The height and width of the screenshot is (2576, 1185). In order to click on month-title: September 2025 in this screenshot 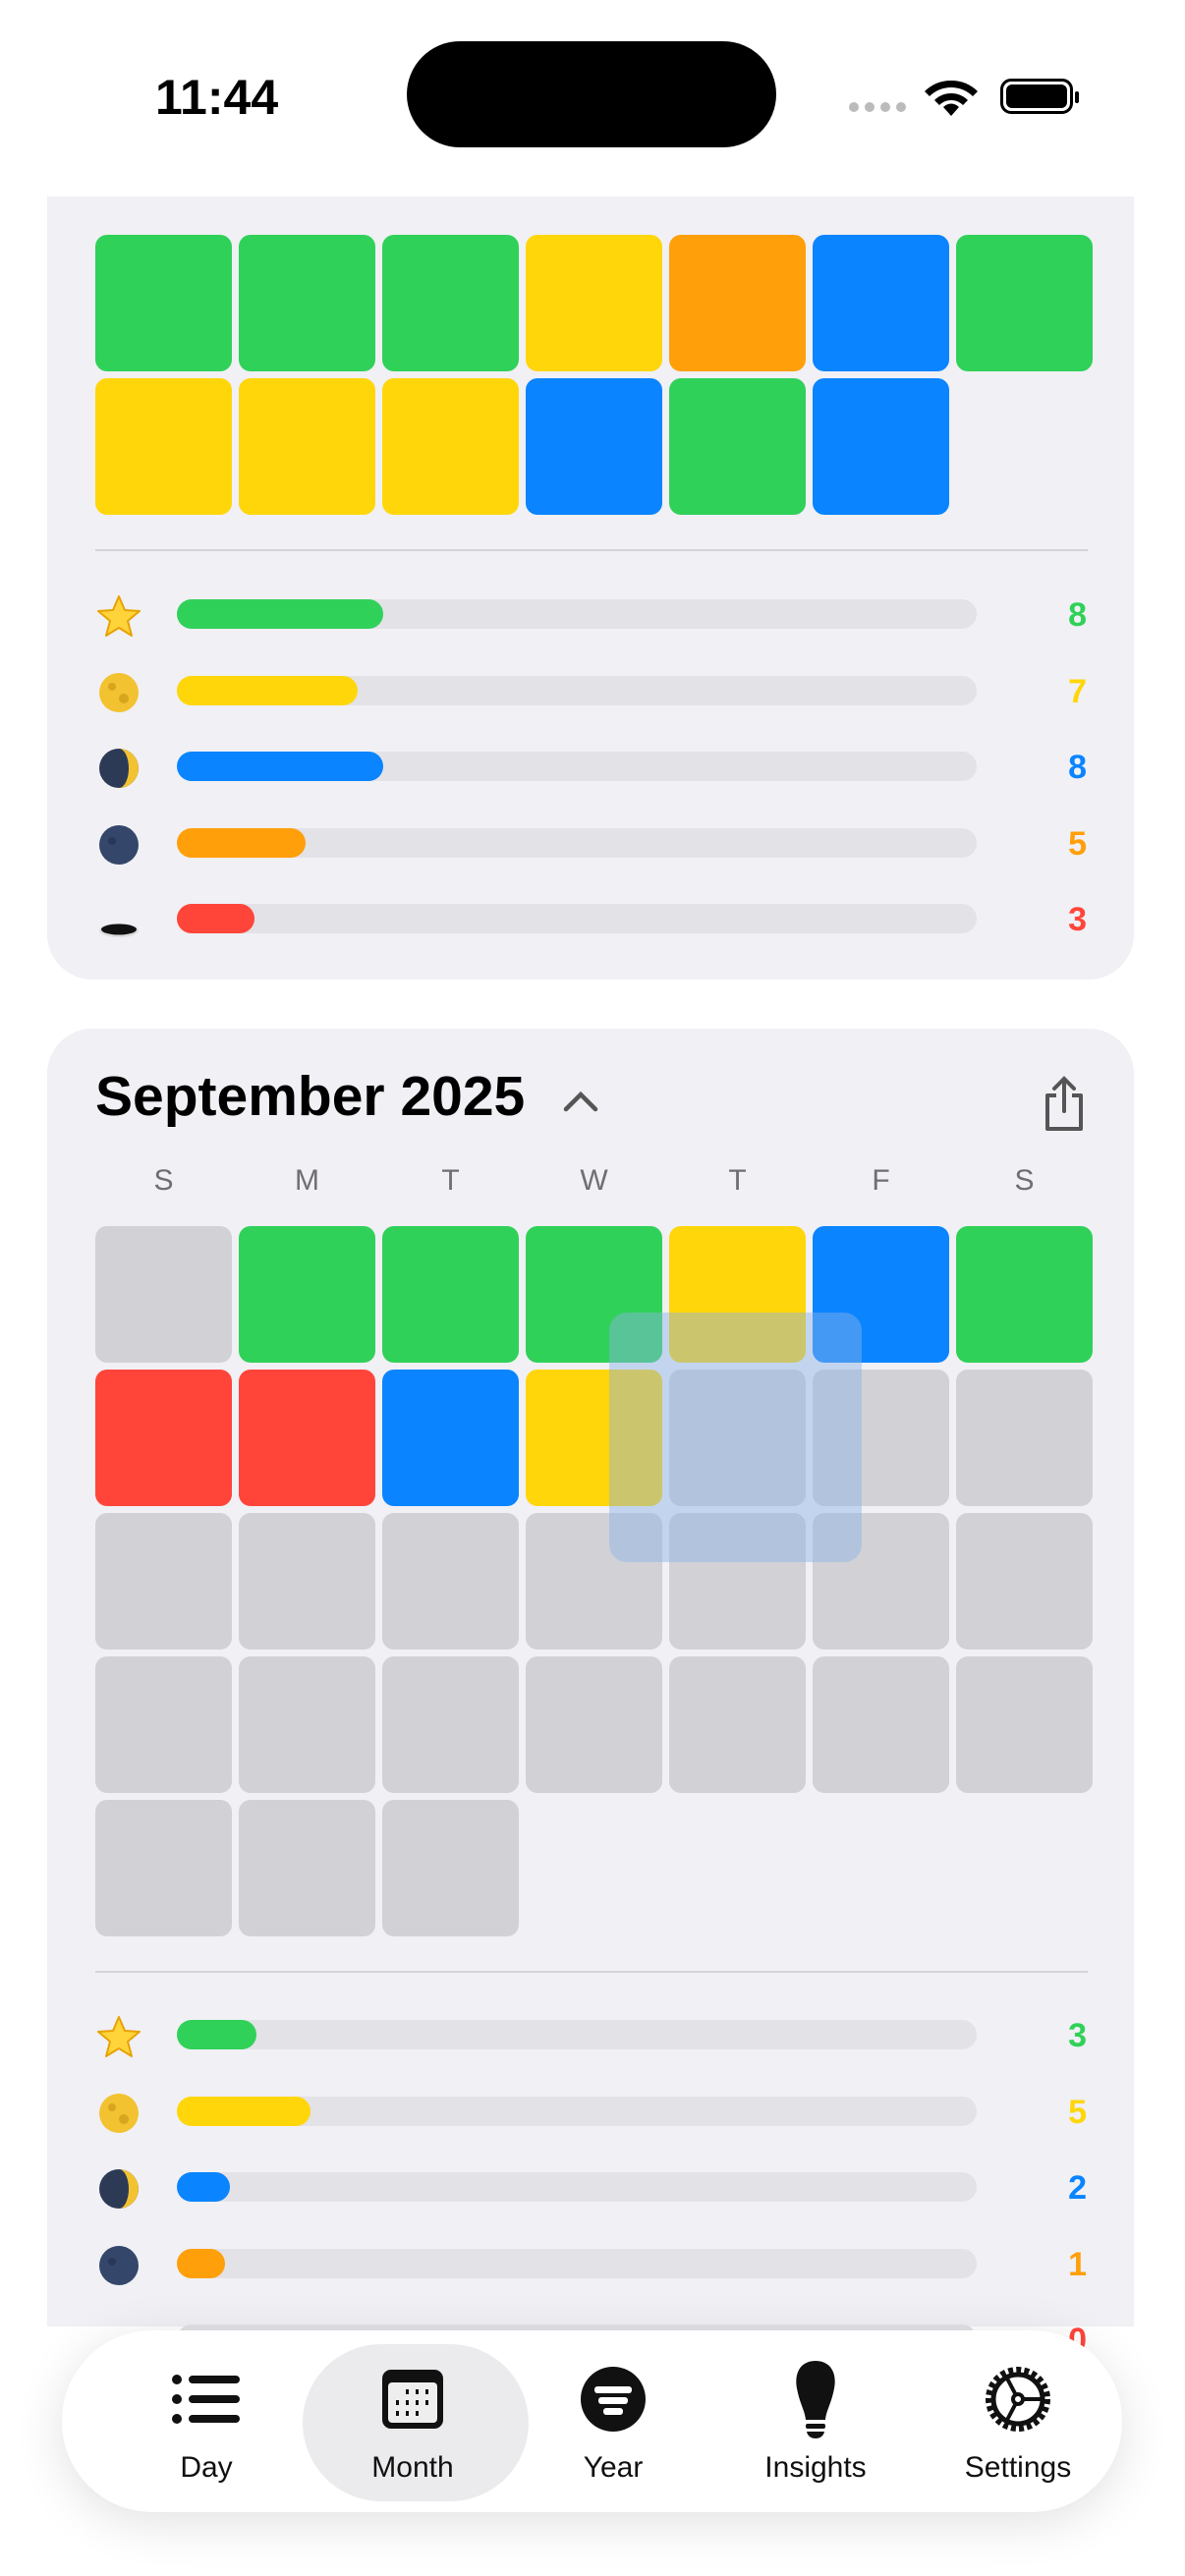, I will do `click(347, 1096)`.